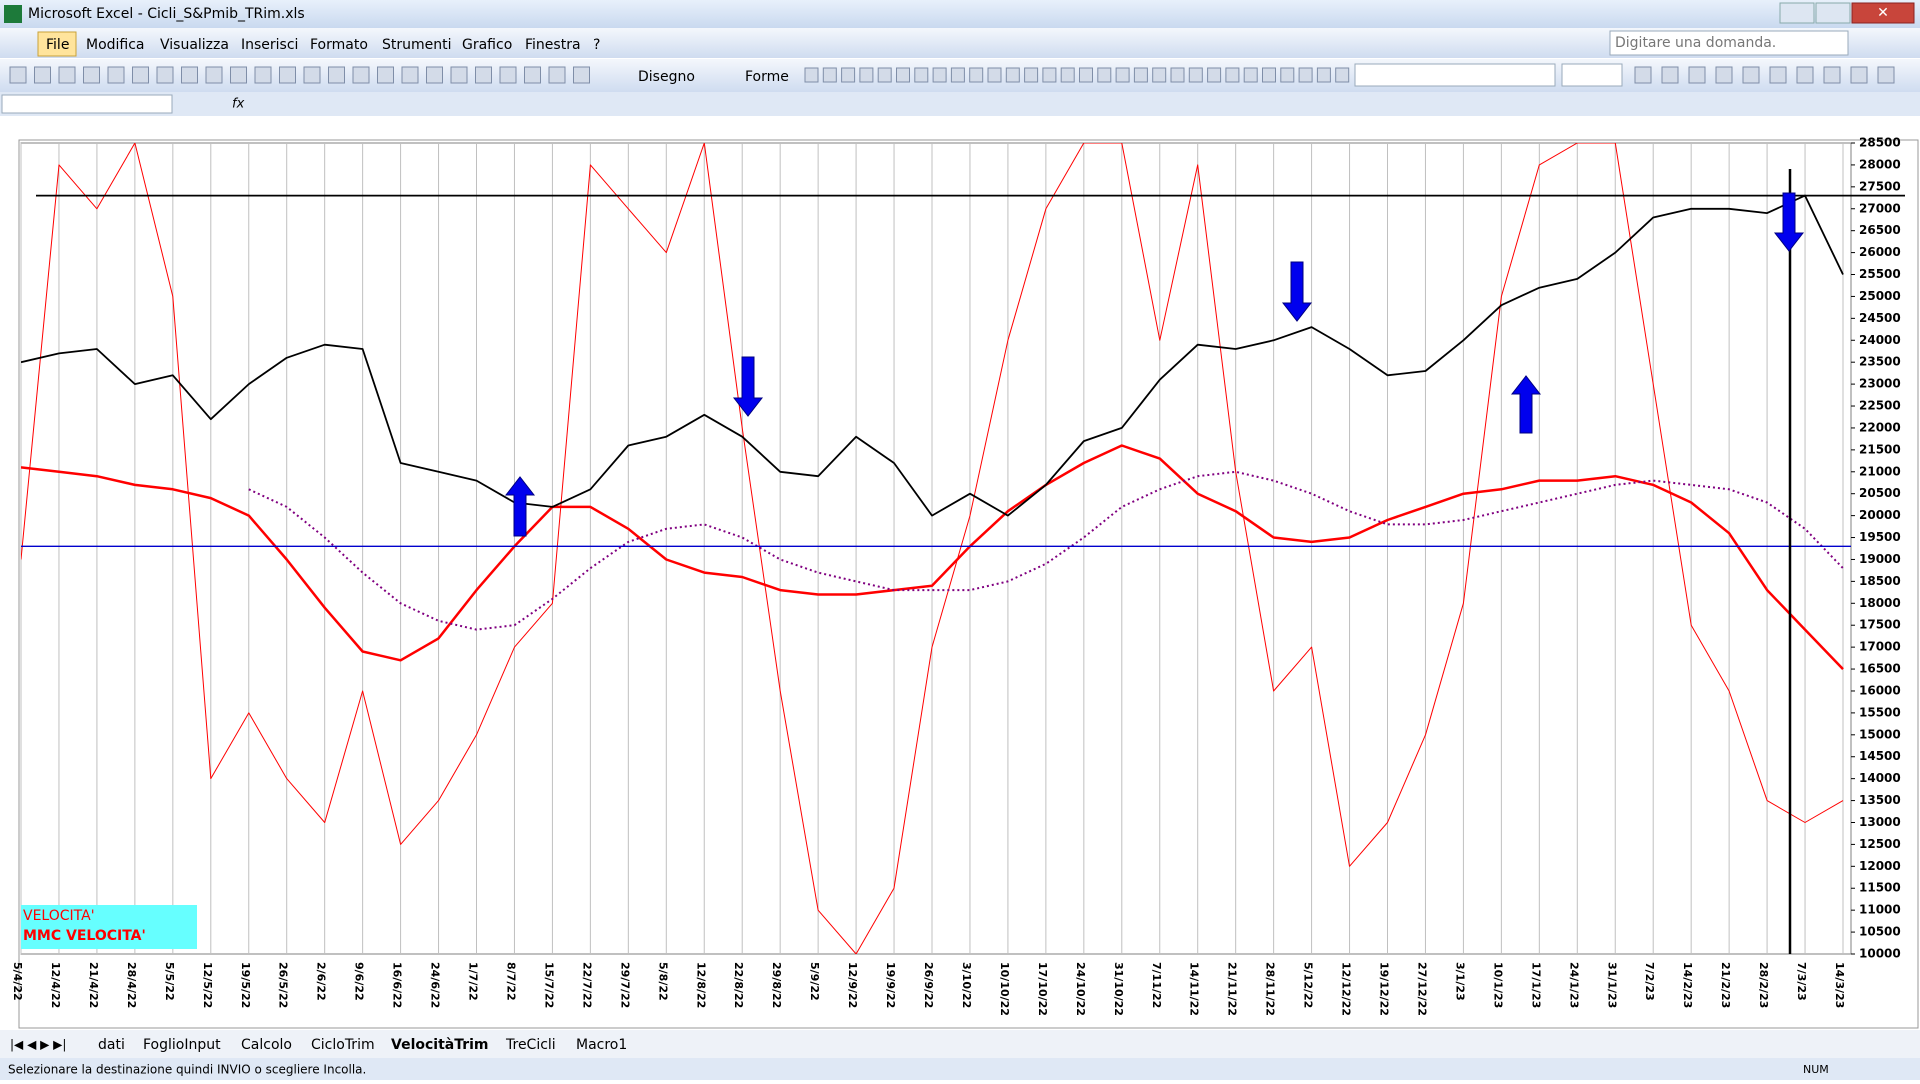  I want to click on menu-item: File, so click(57, 45).